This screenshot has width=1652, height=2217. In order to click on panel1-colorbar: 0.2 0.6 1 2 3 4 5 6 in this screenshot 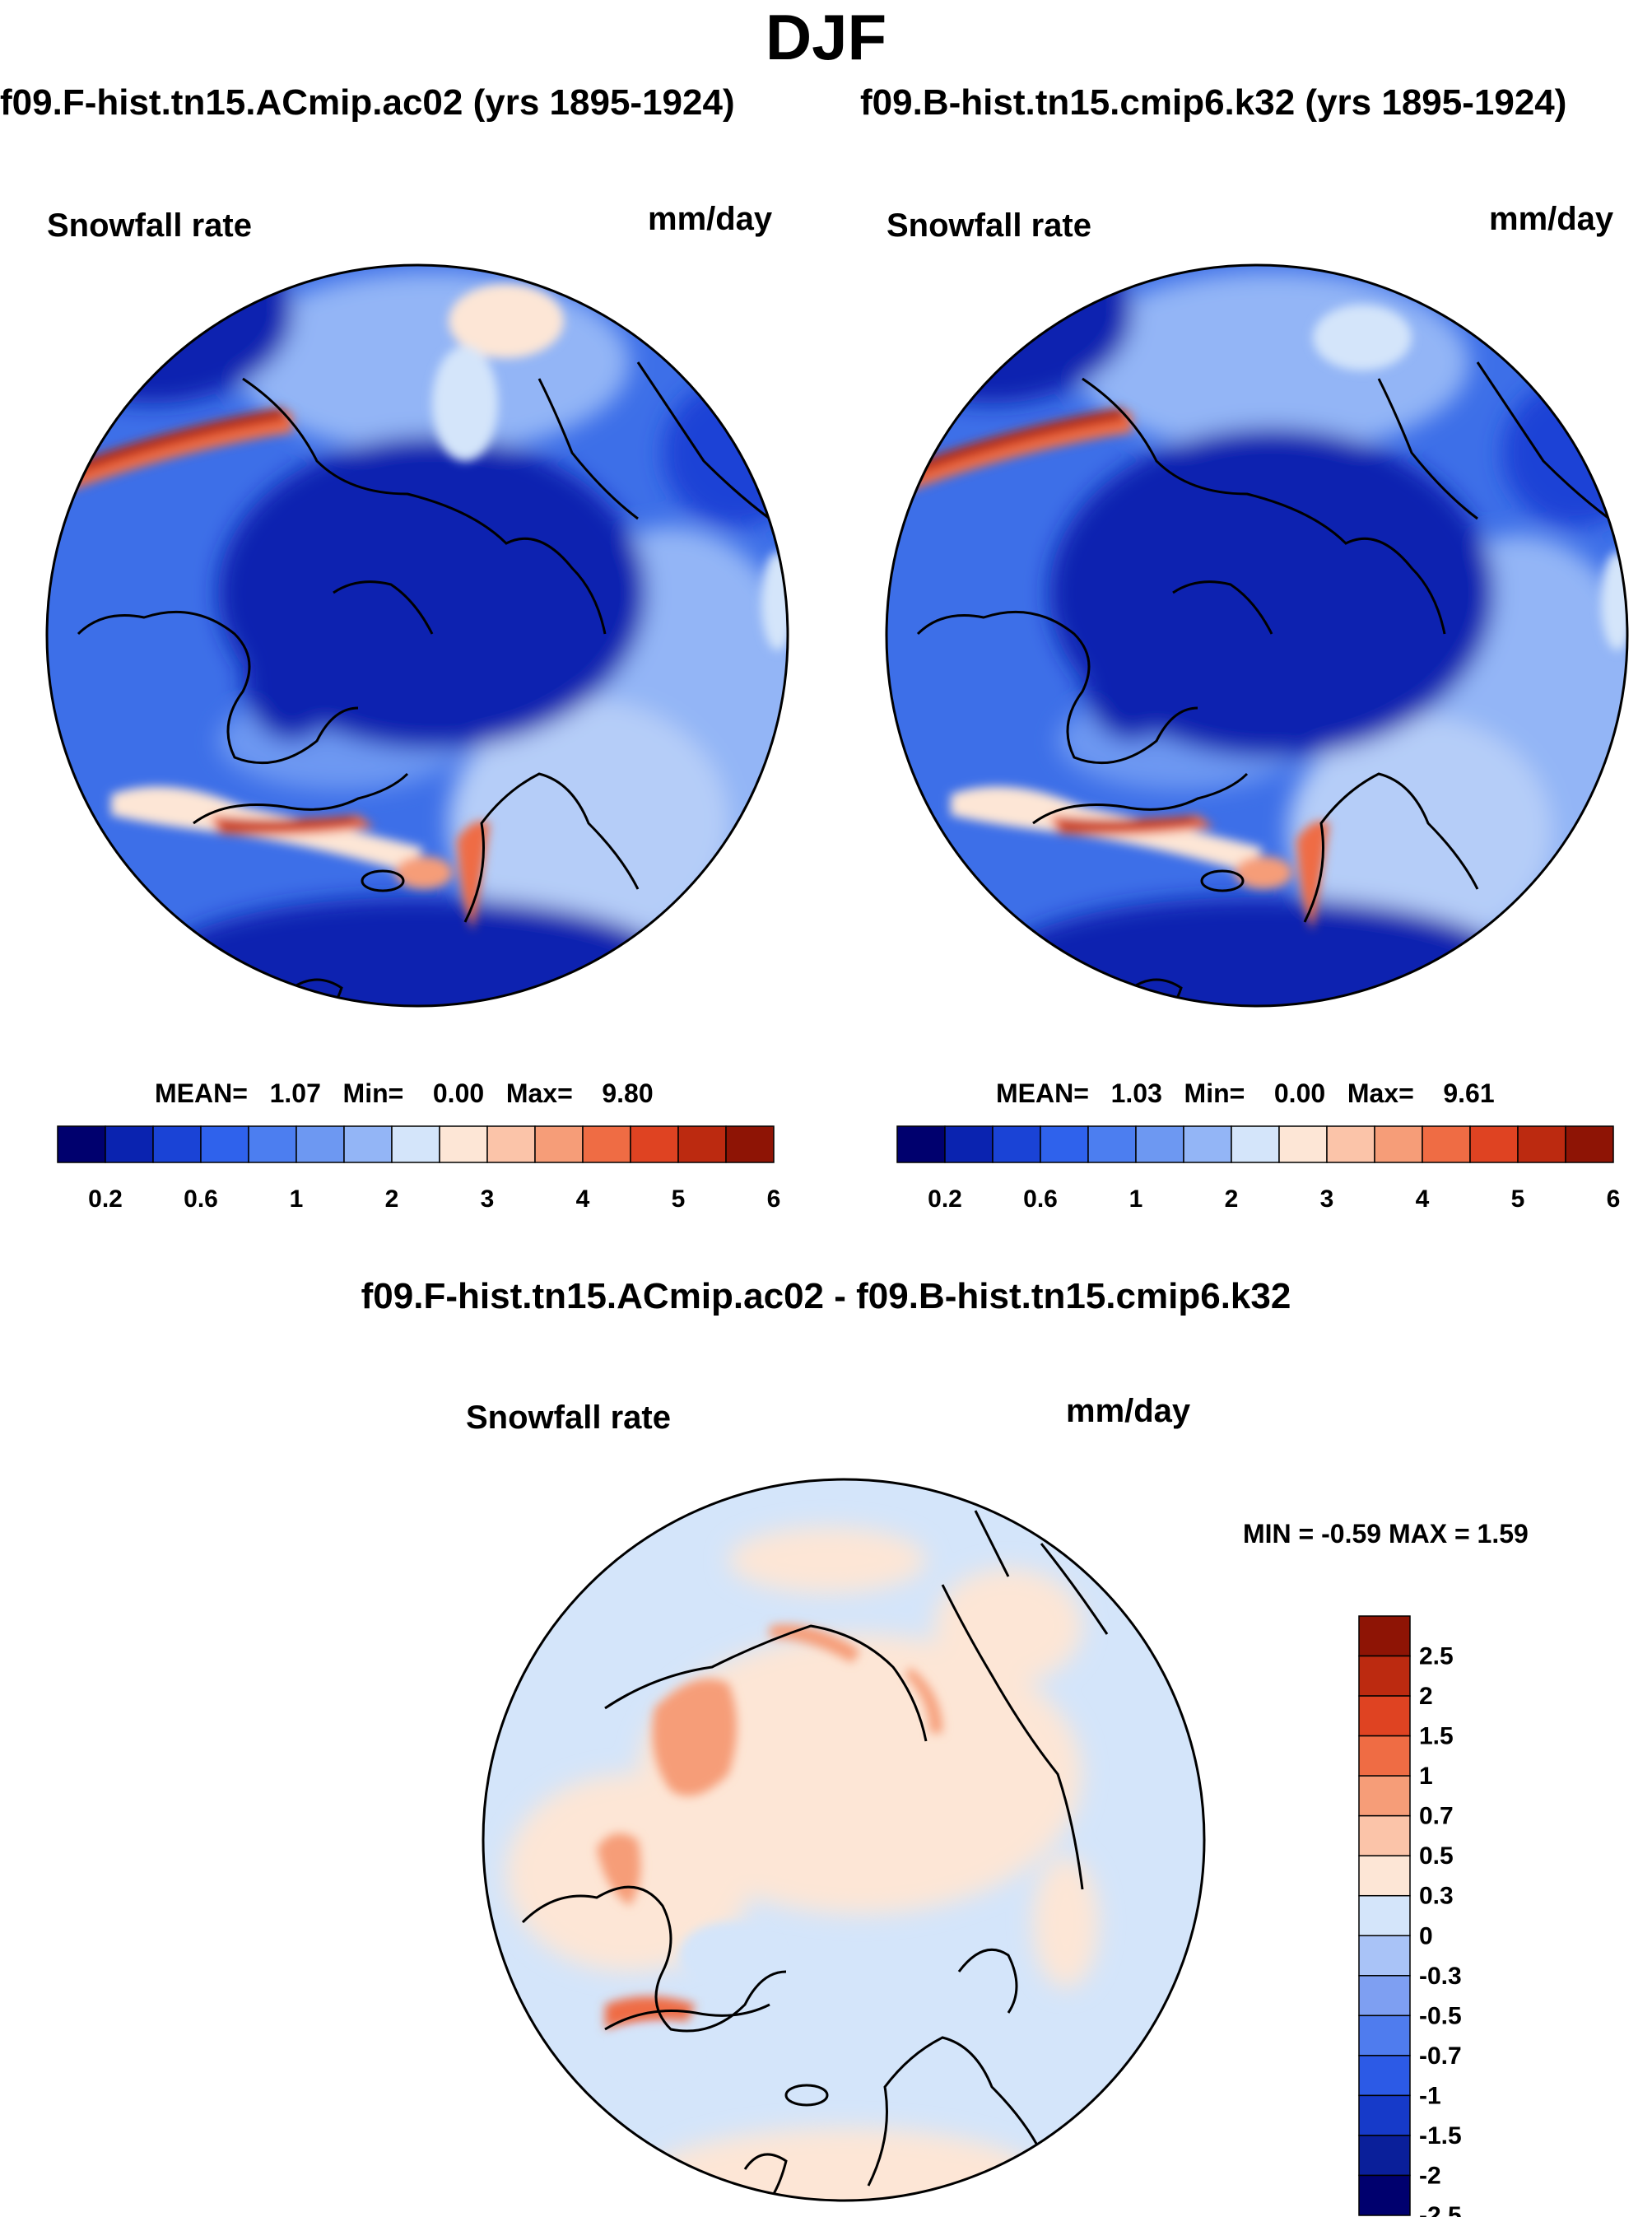, I will do `click(418, 1169)`.